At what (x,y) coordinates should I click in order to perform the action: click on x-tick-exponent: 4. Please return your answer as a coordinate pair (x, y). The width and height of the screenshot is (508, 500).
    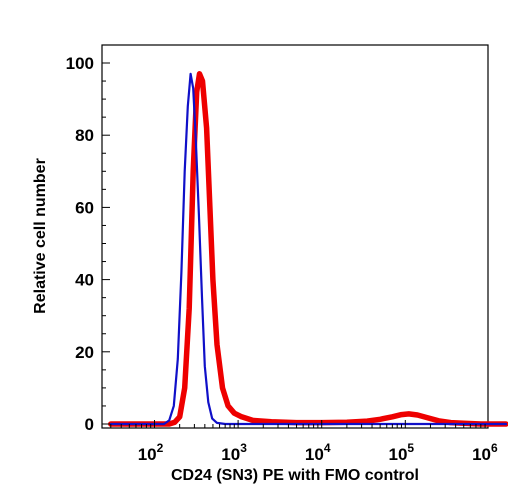
    Looking at the image, I should click on (327, 448).